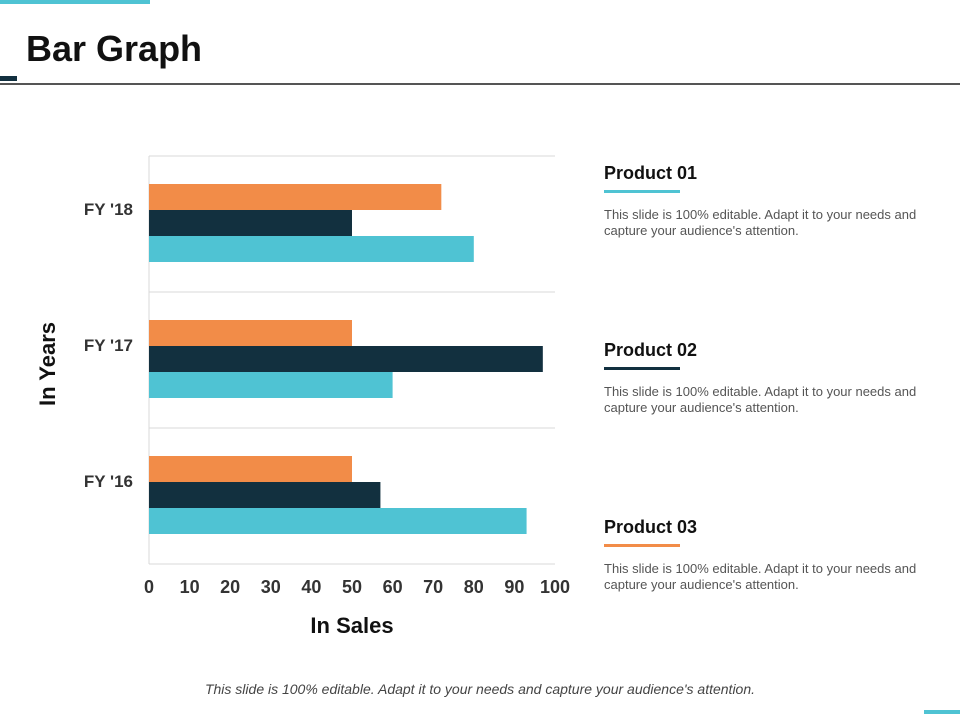 The height and width of the screenshot is (720, 960). Describe the element at coordinates (651, 527) in the screenshot. I see `legend-title: Product 03` at that location.